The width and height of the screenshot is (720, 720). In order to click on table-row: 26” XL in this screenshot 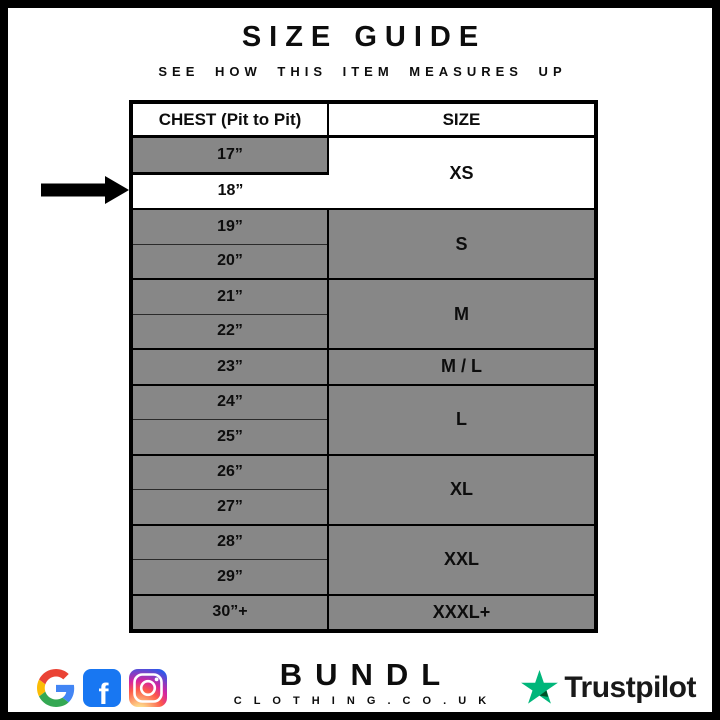, I will do `click(363, 490)`.